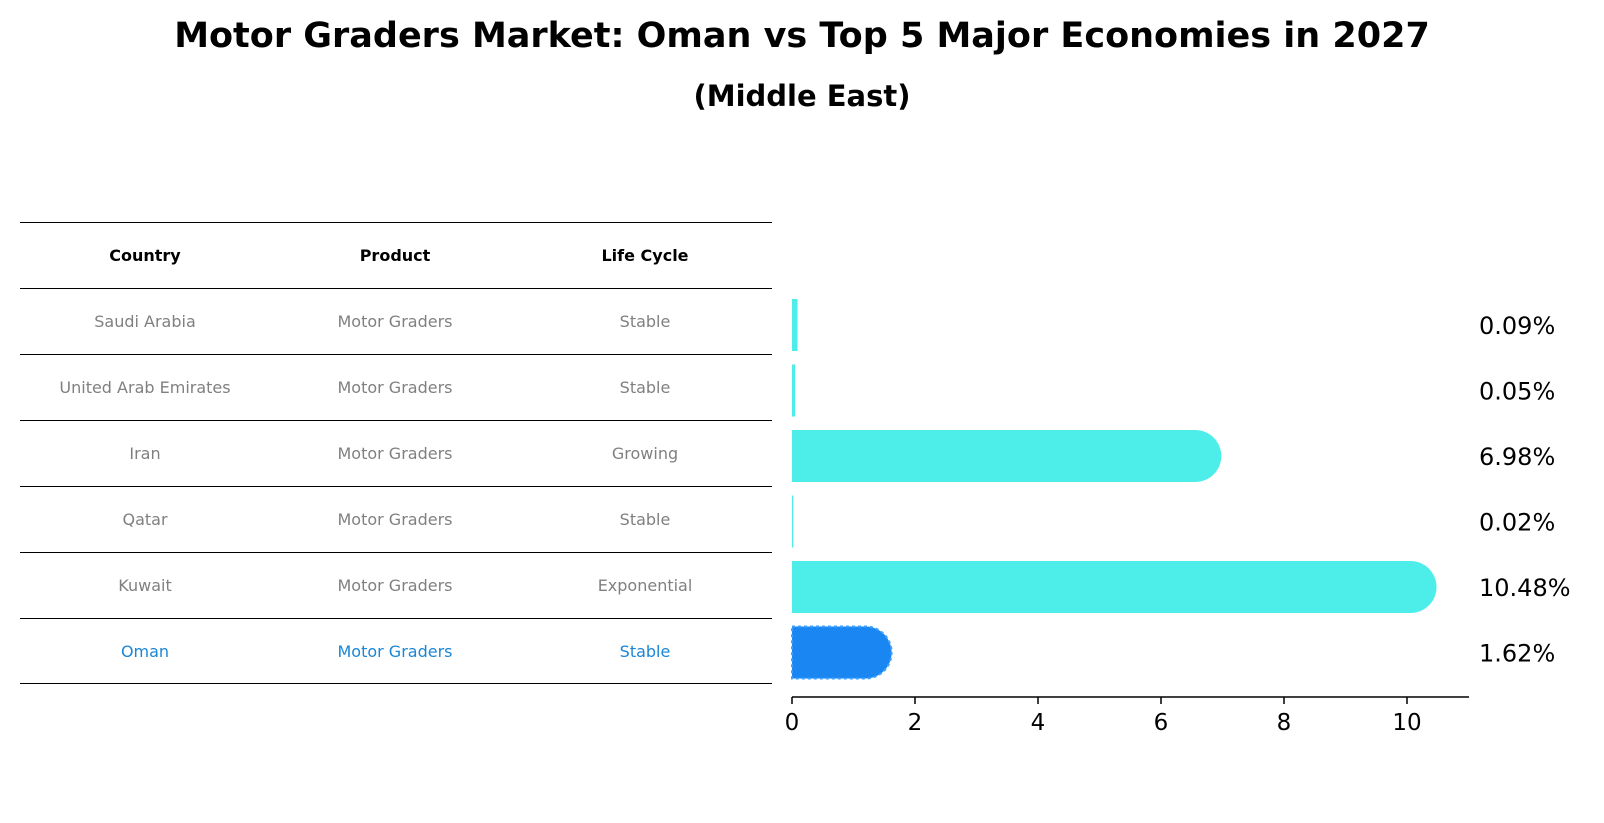  I want to click on value-label-kuwait: 10.48%, so click(1525, 588).